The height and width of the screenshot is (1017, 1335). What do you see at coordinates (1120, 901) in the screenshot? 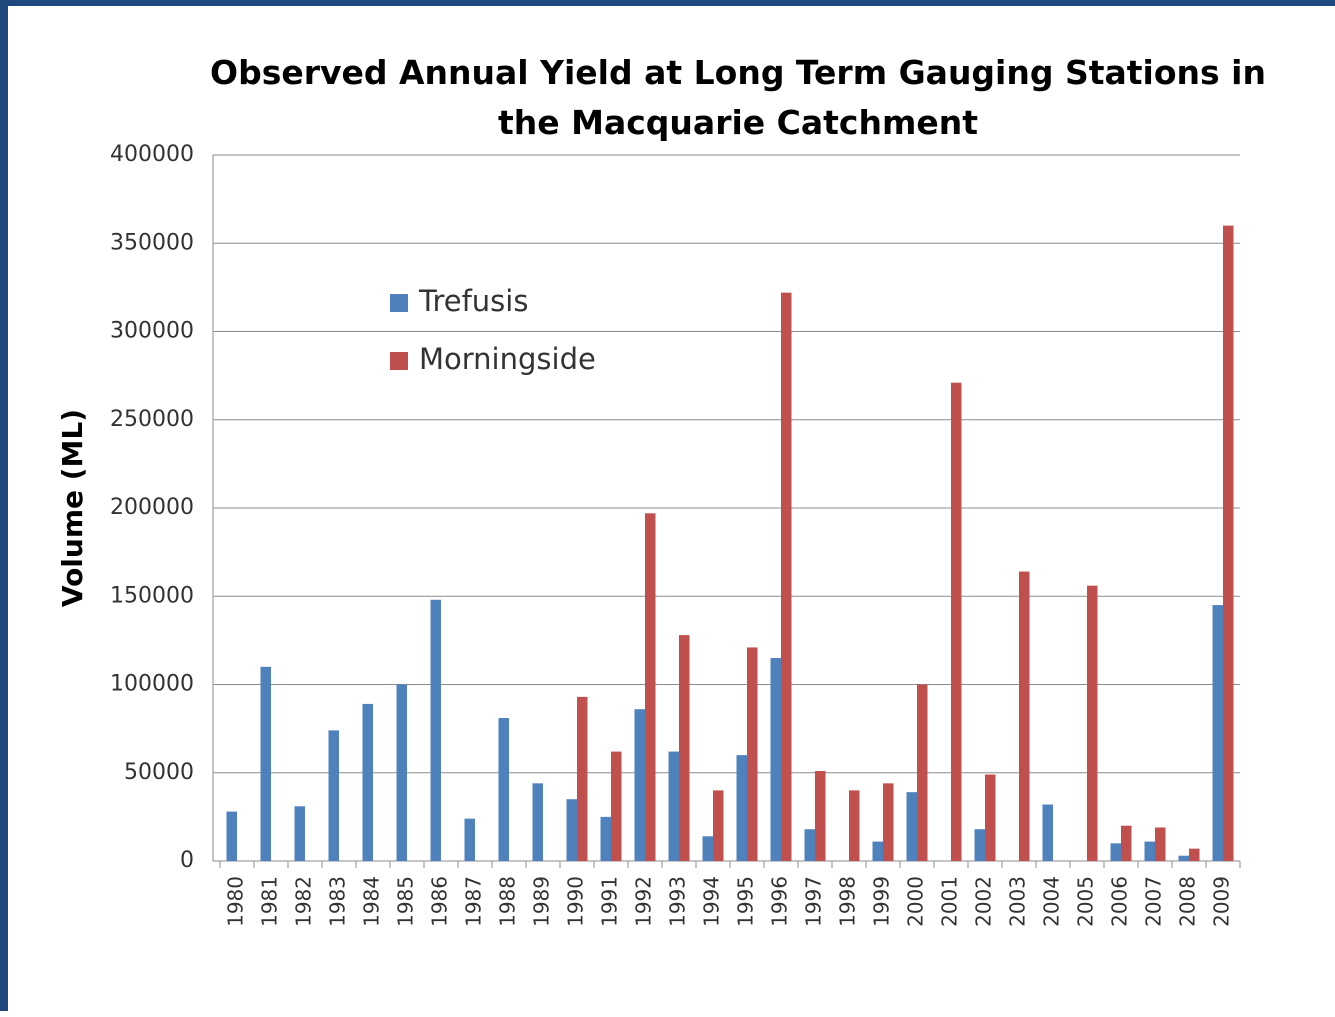
I see `x-tick-label: 2006` at bounding box center [1120, 901].